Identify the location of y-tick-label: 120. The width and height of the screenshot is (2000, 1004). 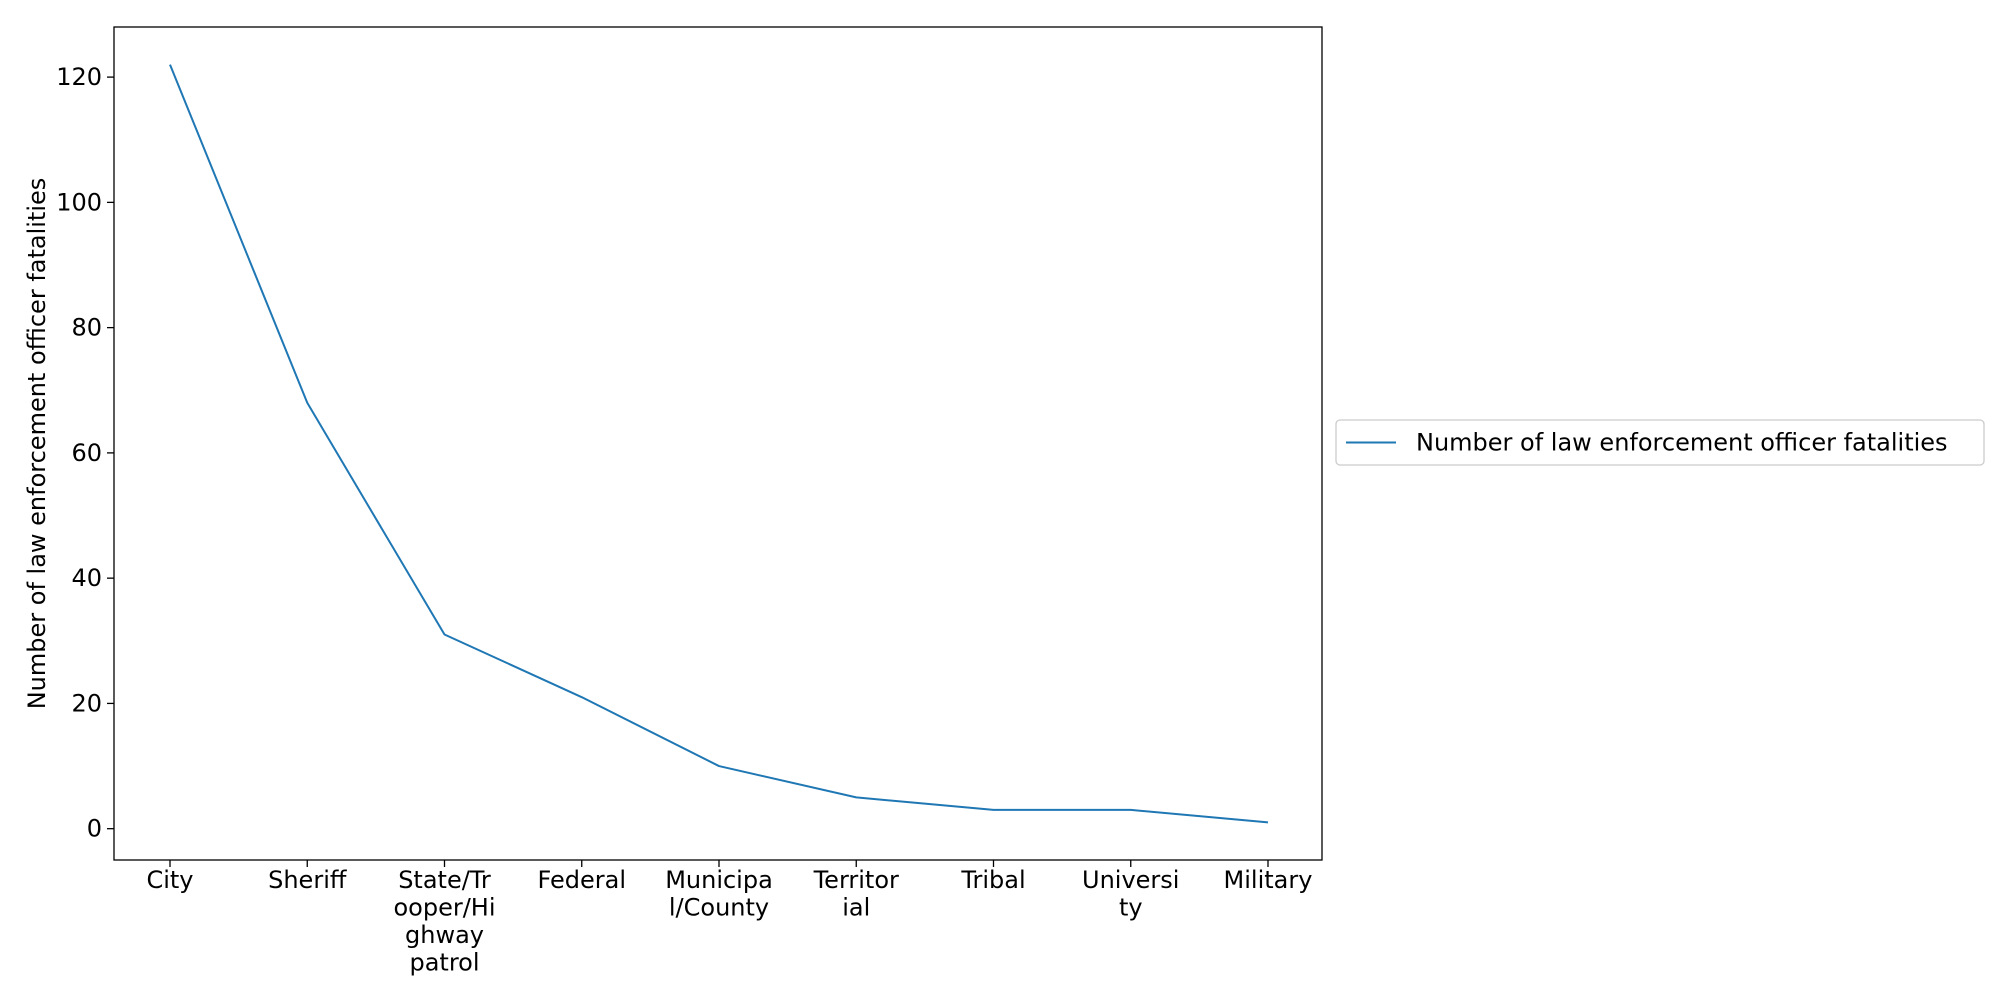
(79, 77).